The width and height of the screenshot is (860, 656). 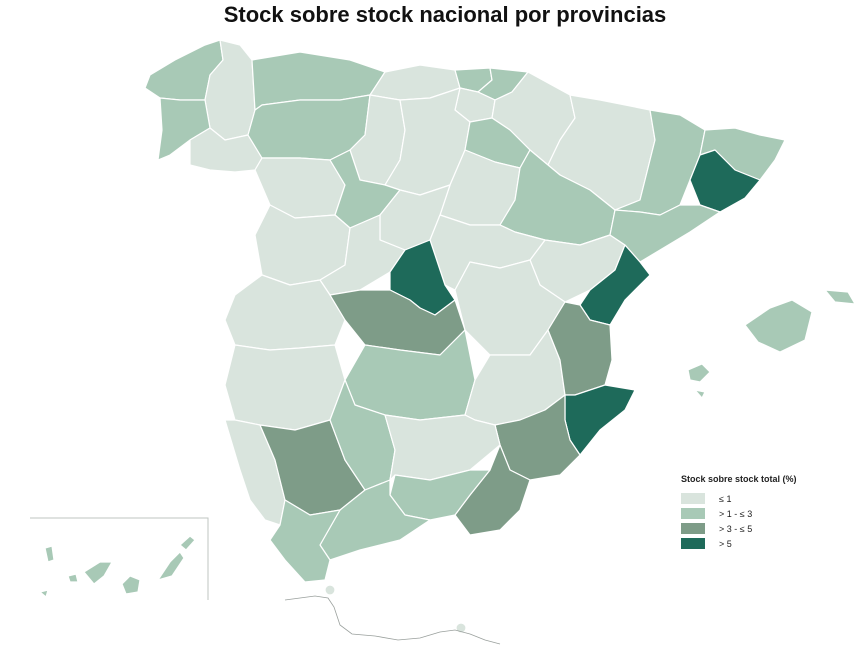 What do you see at coordinates (739, 543) in the screenshot?
I see `legend-item: > 5` at bounding box center [739, 543].